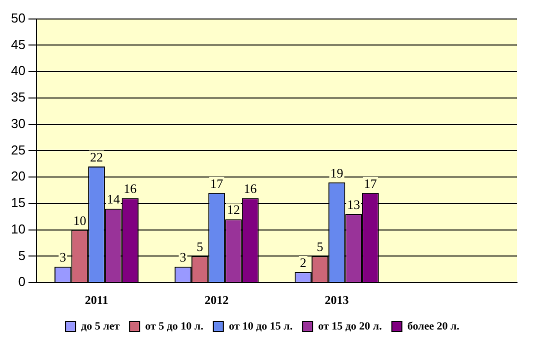  I want to click on y-tick-label: 50, so click(18, 18).